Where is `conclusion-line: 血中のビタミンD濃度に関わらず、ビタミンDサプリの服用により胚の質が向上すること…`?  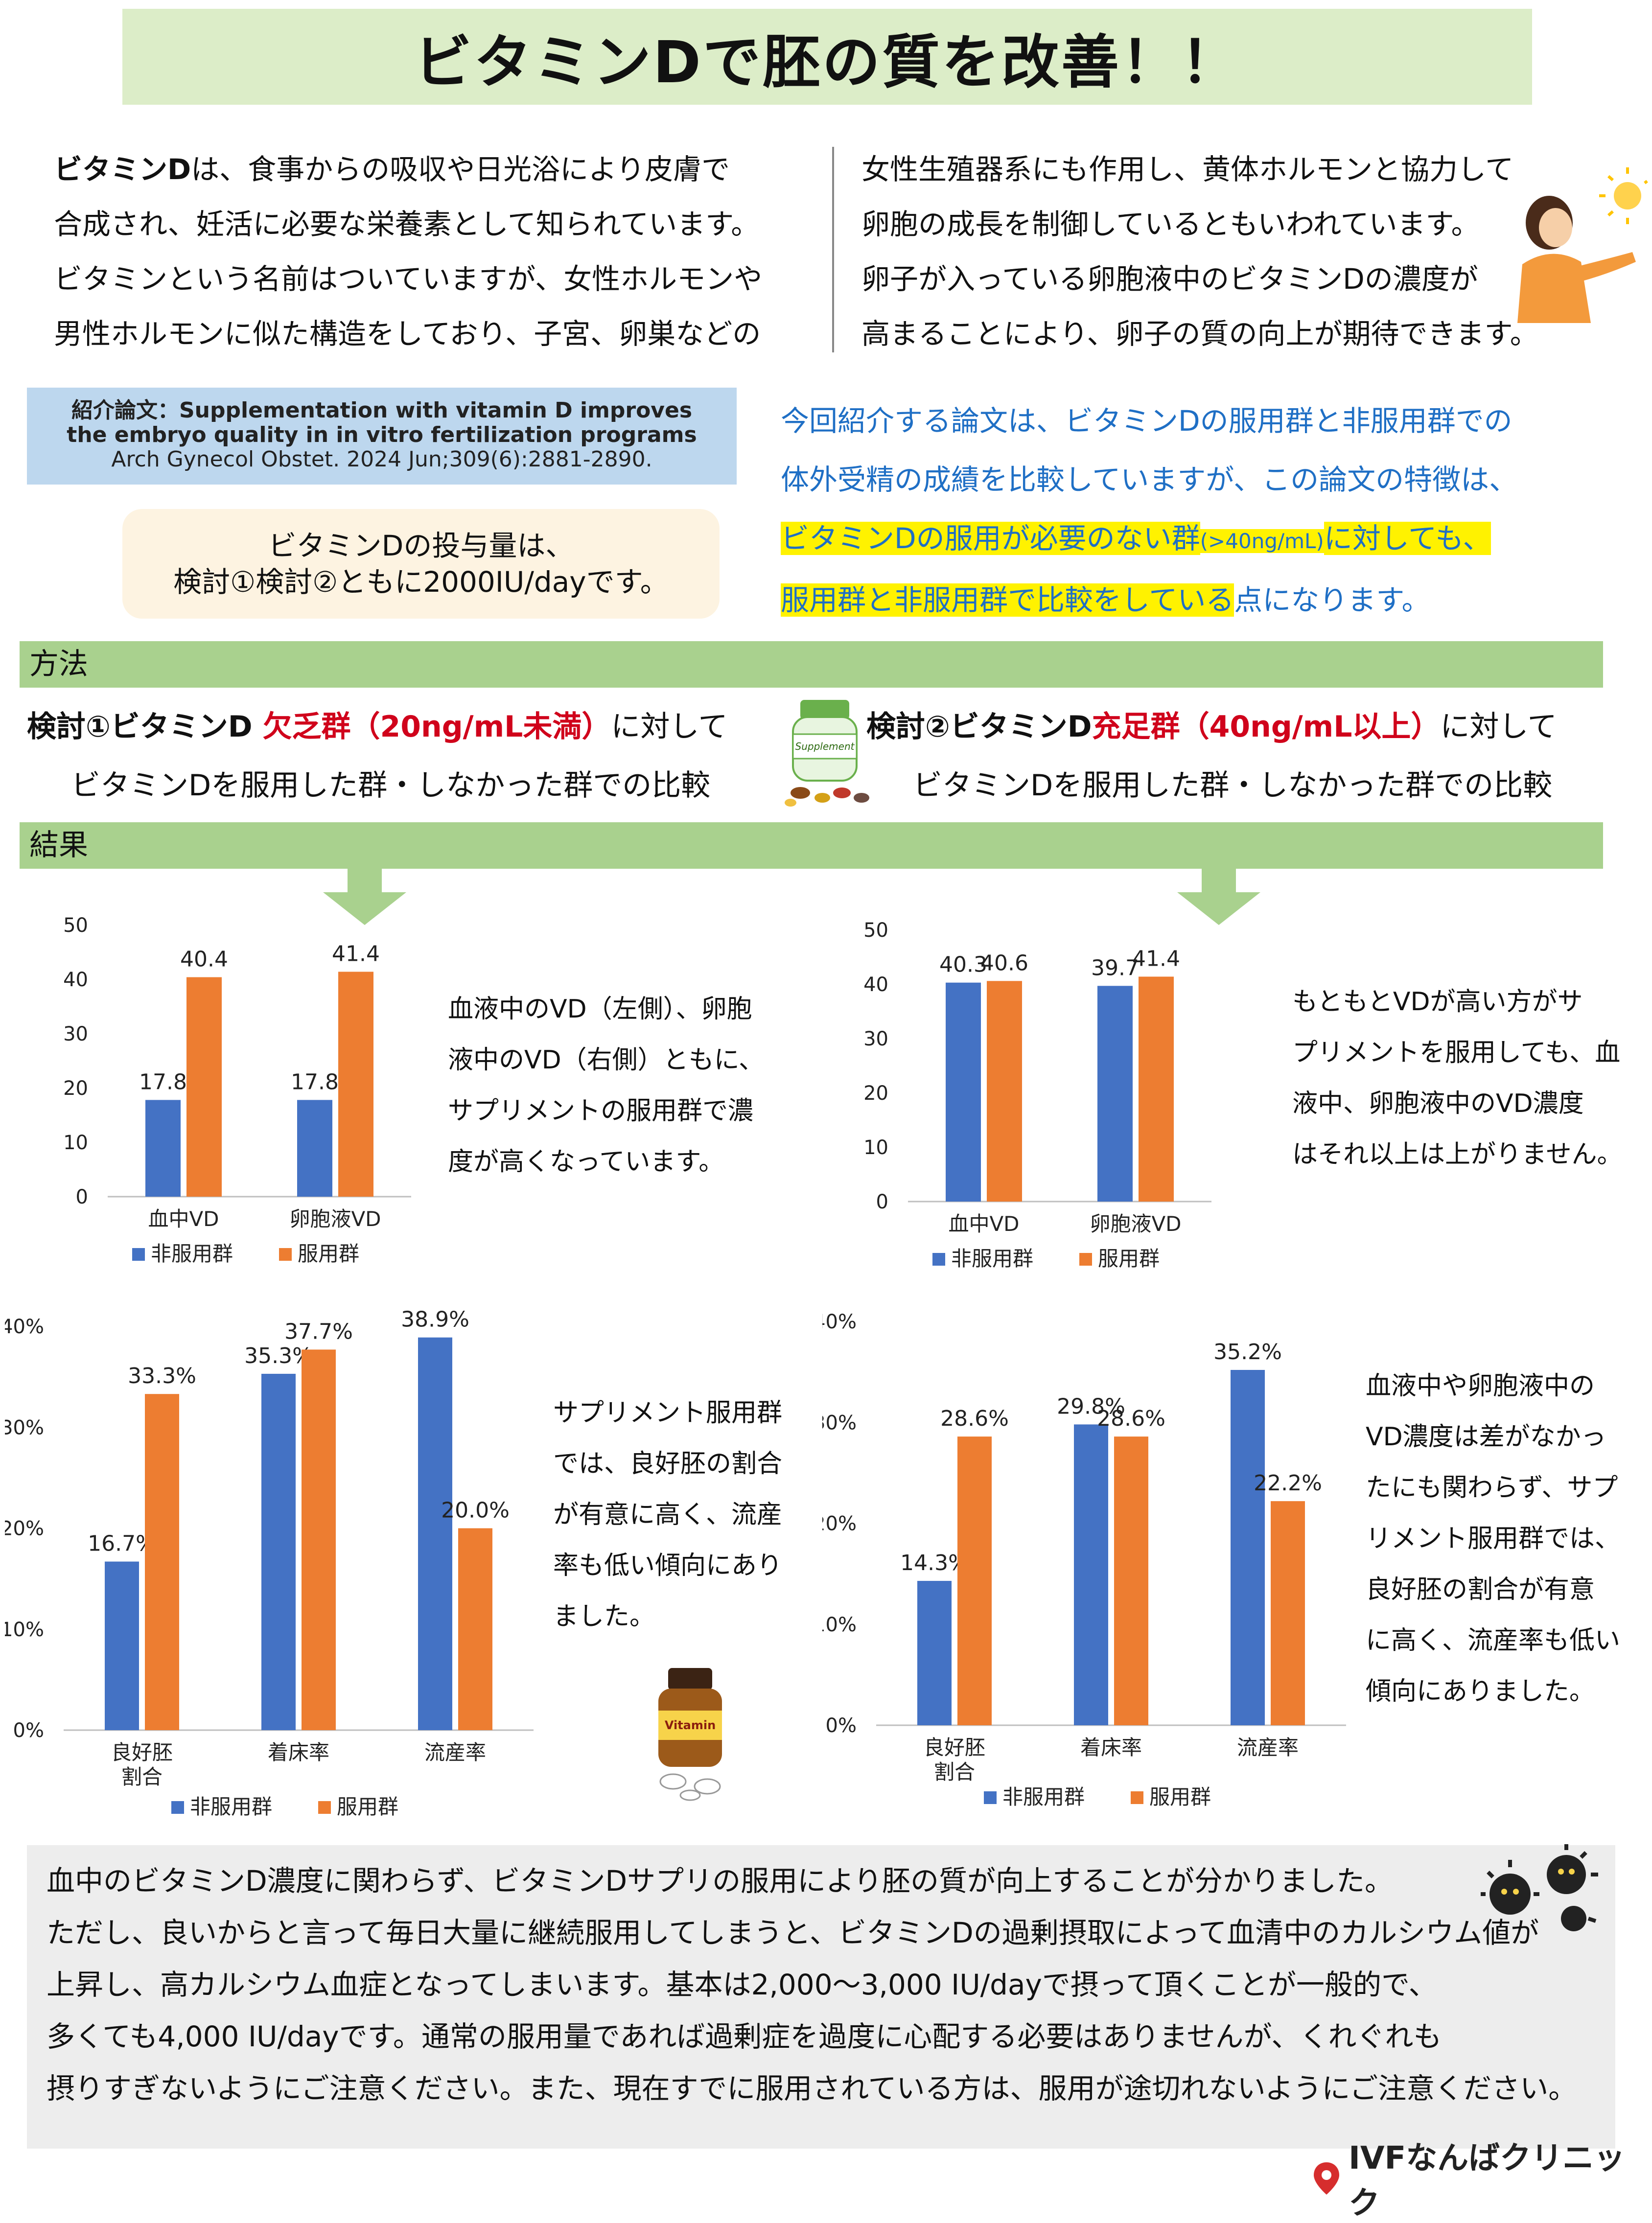
conclusion-line: 血中のビタミンD濃度に関わらず、ビタミンDサプリの服用により胚の質が向上すること… is located at coordinates (720, 1881).